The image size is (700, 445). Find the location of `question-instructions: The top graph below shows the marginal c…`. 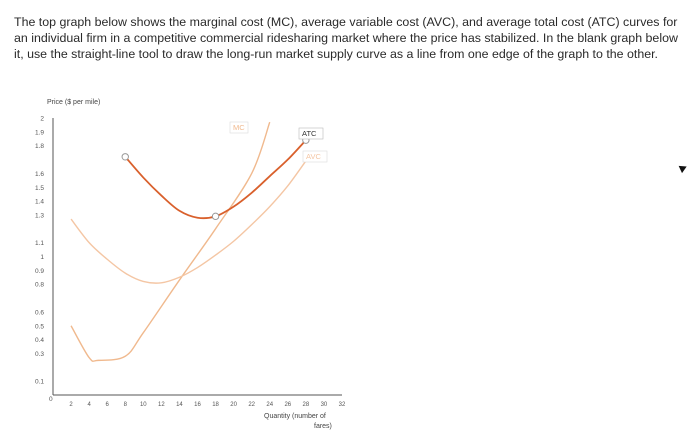

question-instructions: The top graph below shows the marginal c… is located at coordinates (346, 38).